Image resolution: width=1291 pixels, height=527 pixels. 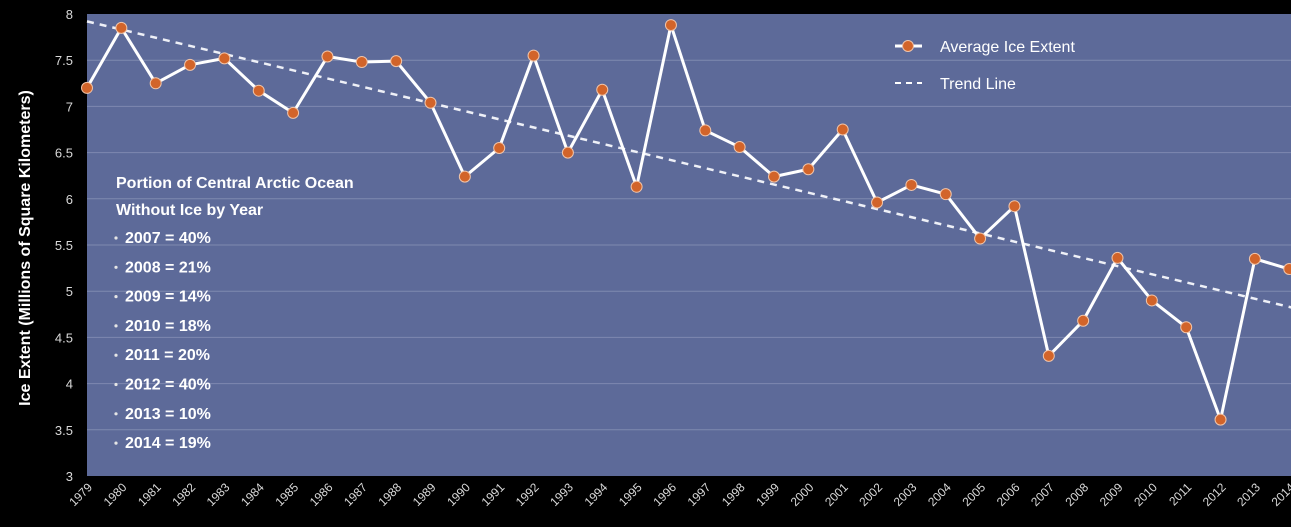 What do you see at coordinates (64, 60) in the screenshot?
I see `y-tick-label: 7.5` at bounding box center [64, 60].